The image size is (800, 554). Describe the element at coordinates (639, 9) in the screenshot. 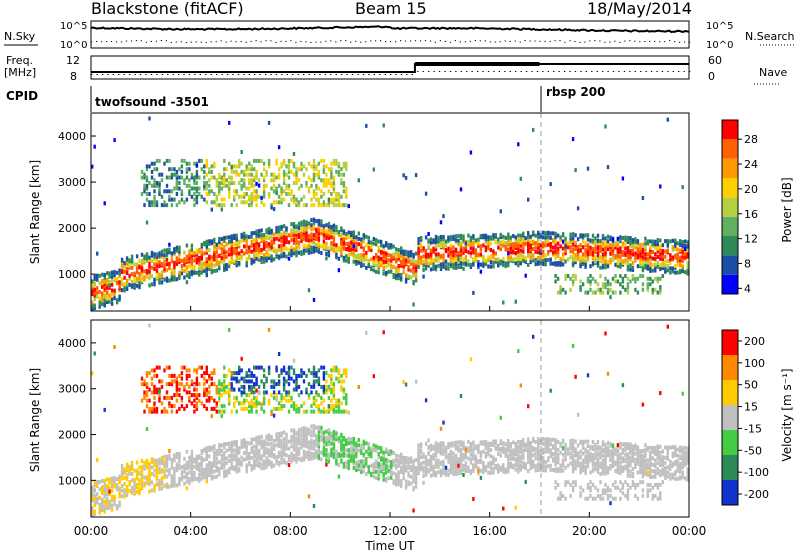

I see `date-label: 18/May/2014` at that location.